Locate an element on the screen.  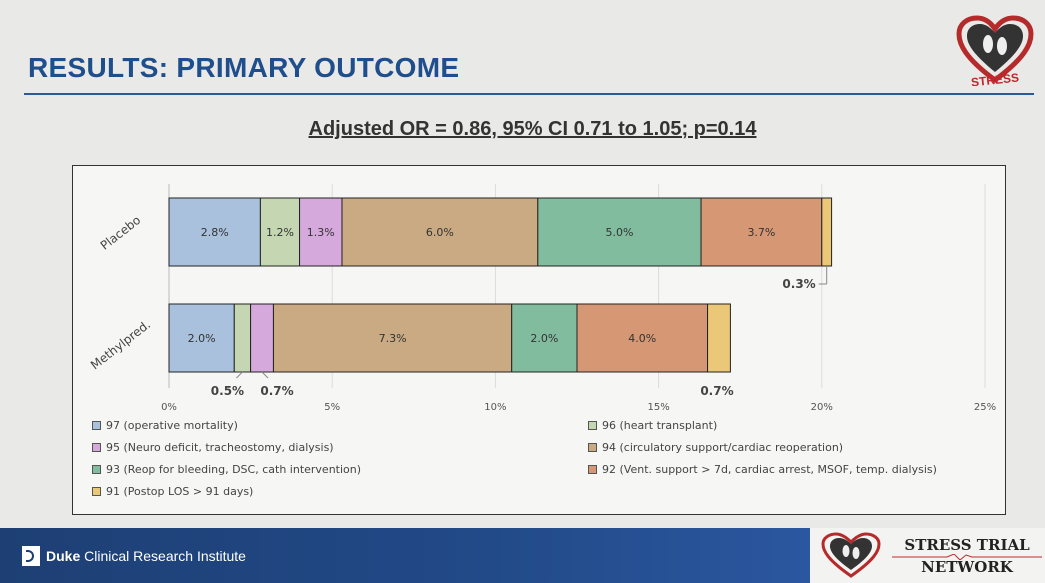
x-tick-label: 10% is located at coordinates (495, 407).